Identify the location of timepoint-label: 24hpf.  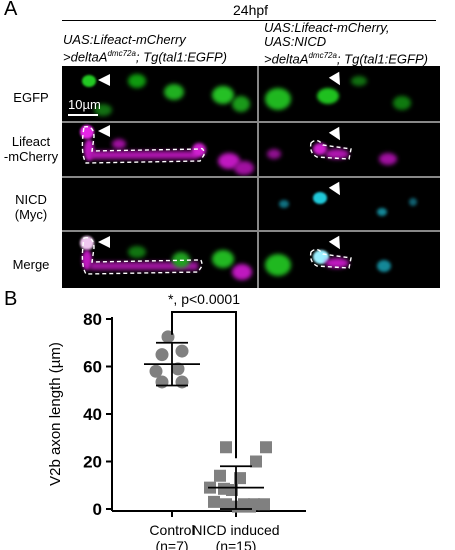
(251, 10).